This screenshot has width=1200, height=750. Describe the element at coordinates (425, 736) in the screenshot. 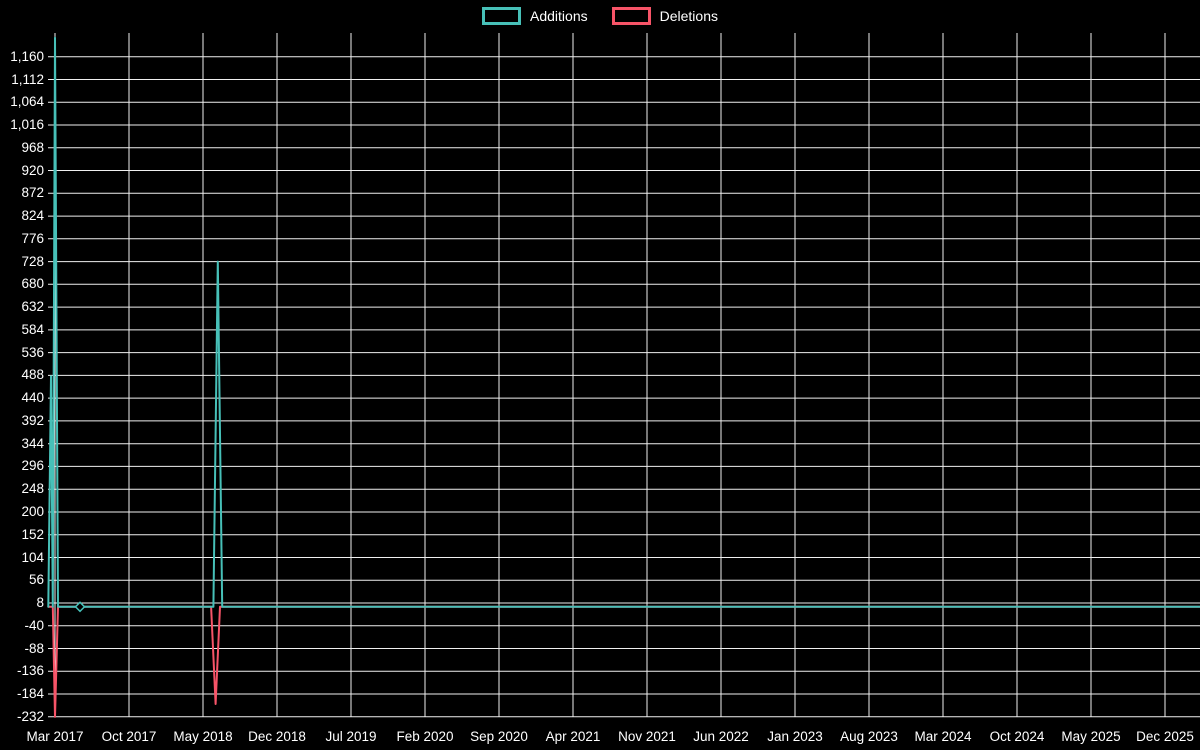

I see `x-tick-label: Feb 2020` at that location.